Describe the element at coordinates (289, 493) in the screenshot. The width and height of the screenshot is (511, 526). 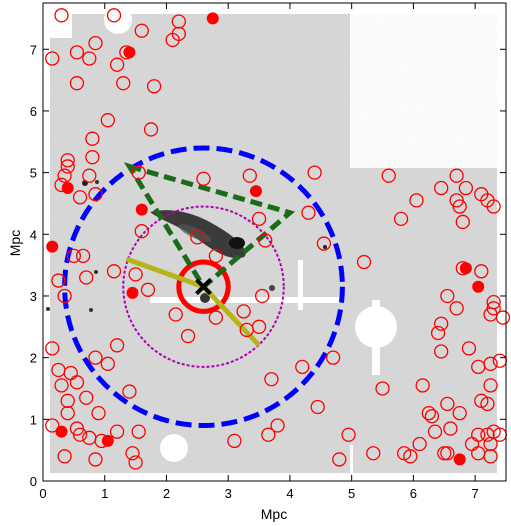
I see `x-tick-label: 4` at that location.